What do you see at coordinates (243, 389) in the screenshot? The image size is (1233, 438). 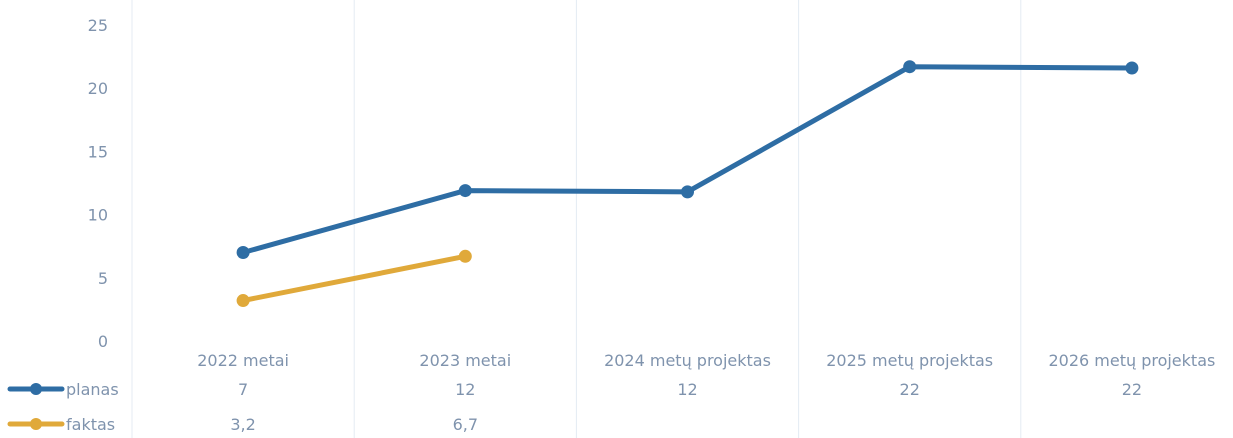 I see `table-cell-planas: 7` at bounding box center [243, 389].